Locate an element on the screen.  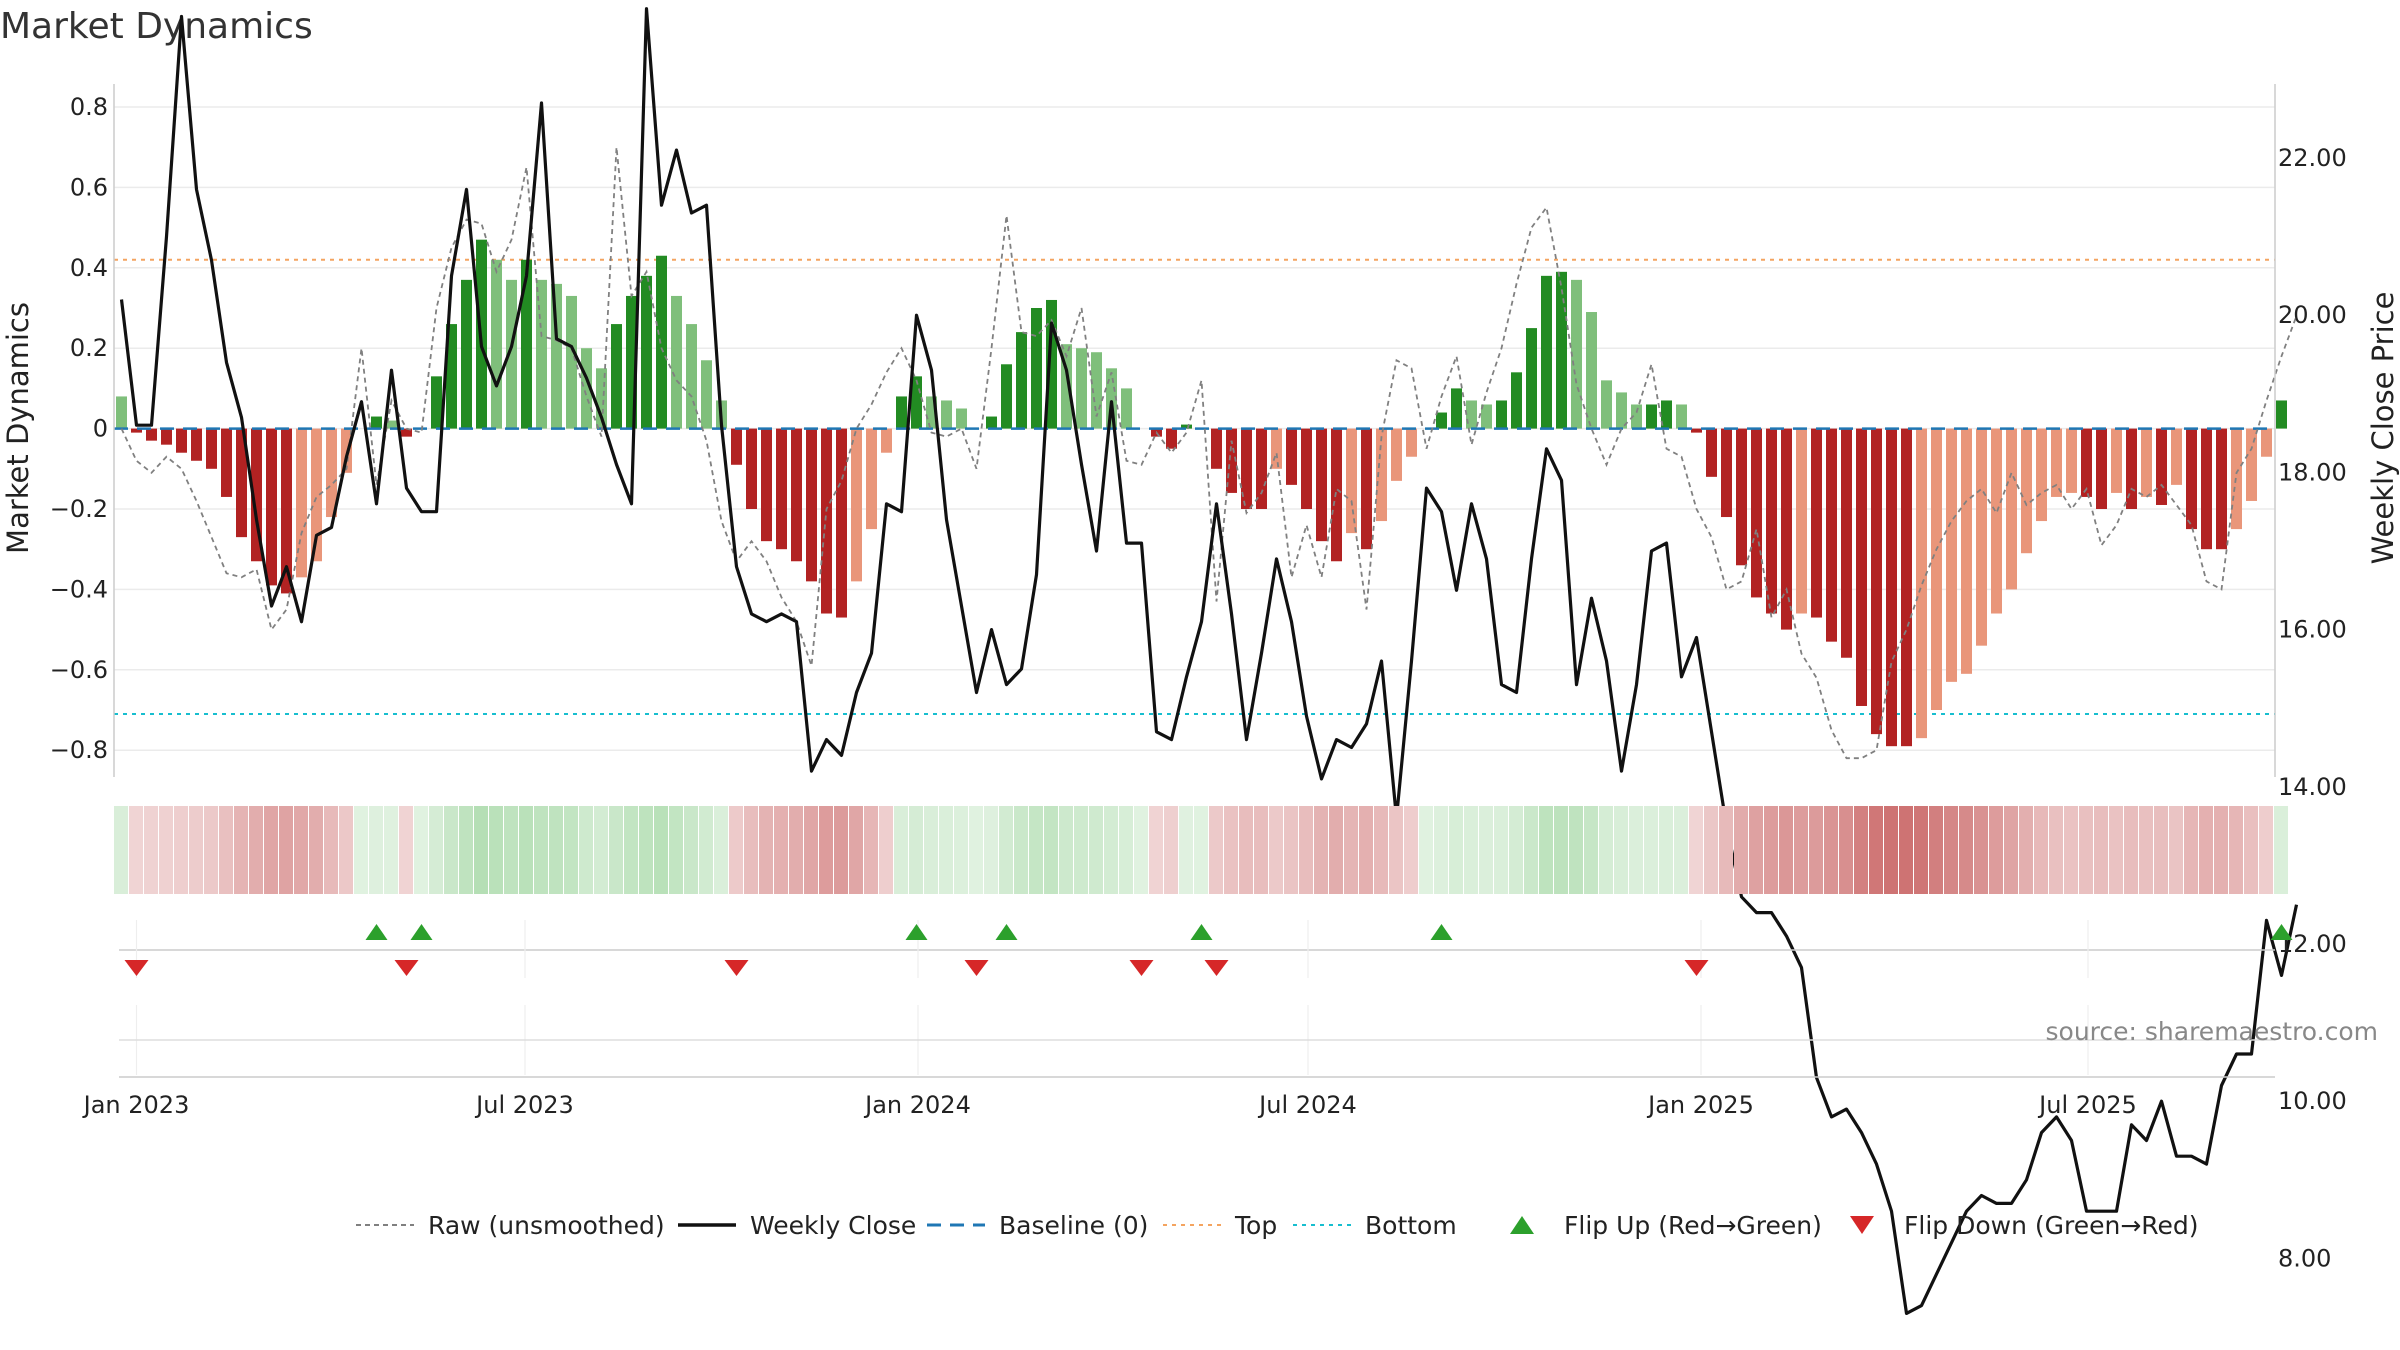
legend-item: Bottom is located at coordinates (1375, 1225).